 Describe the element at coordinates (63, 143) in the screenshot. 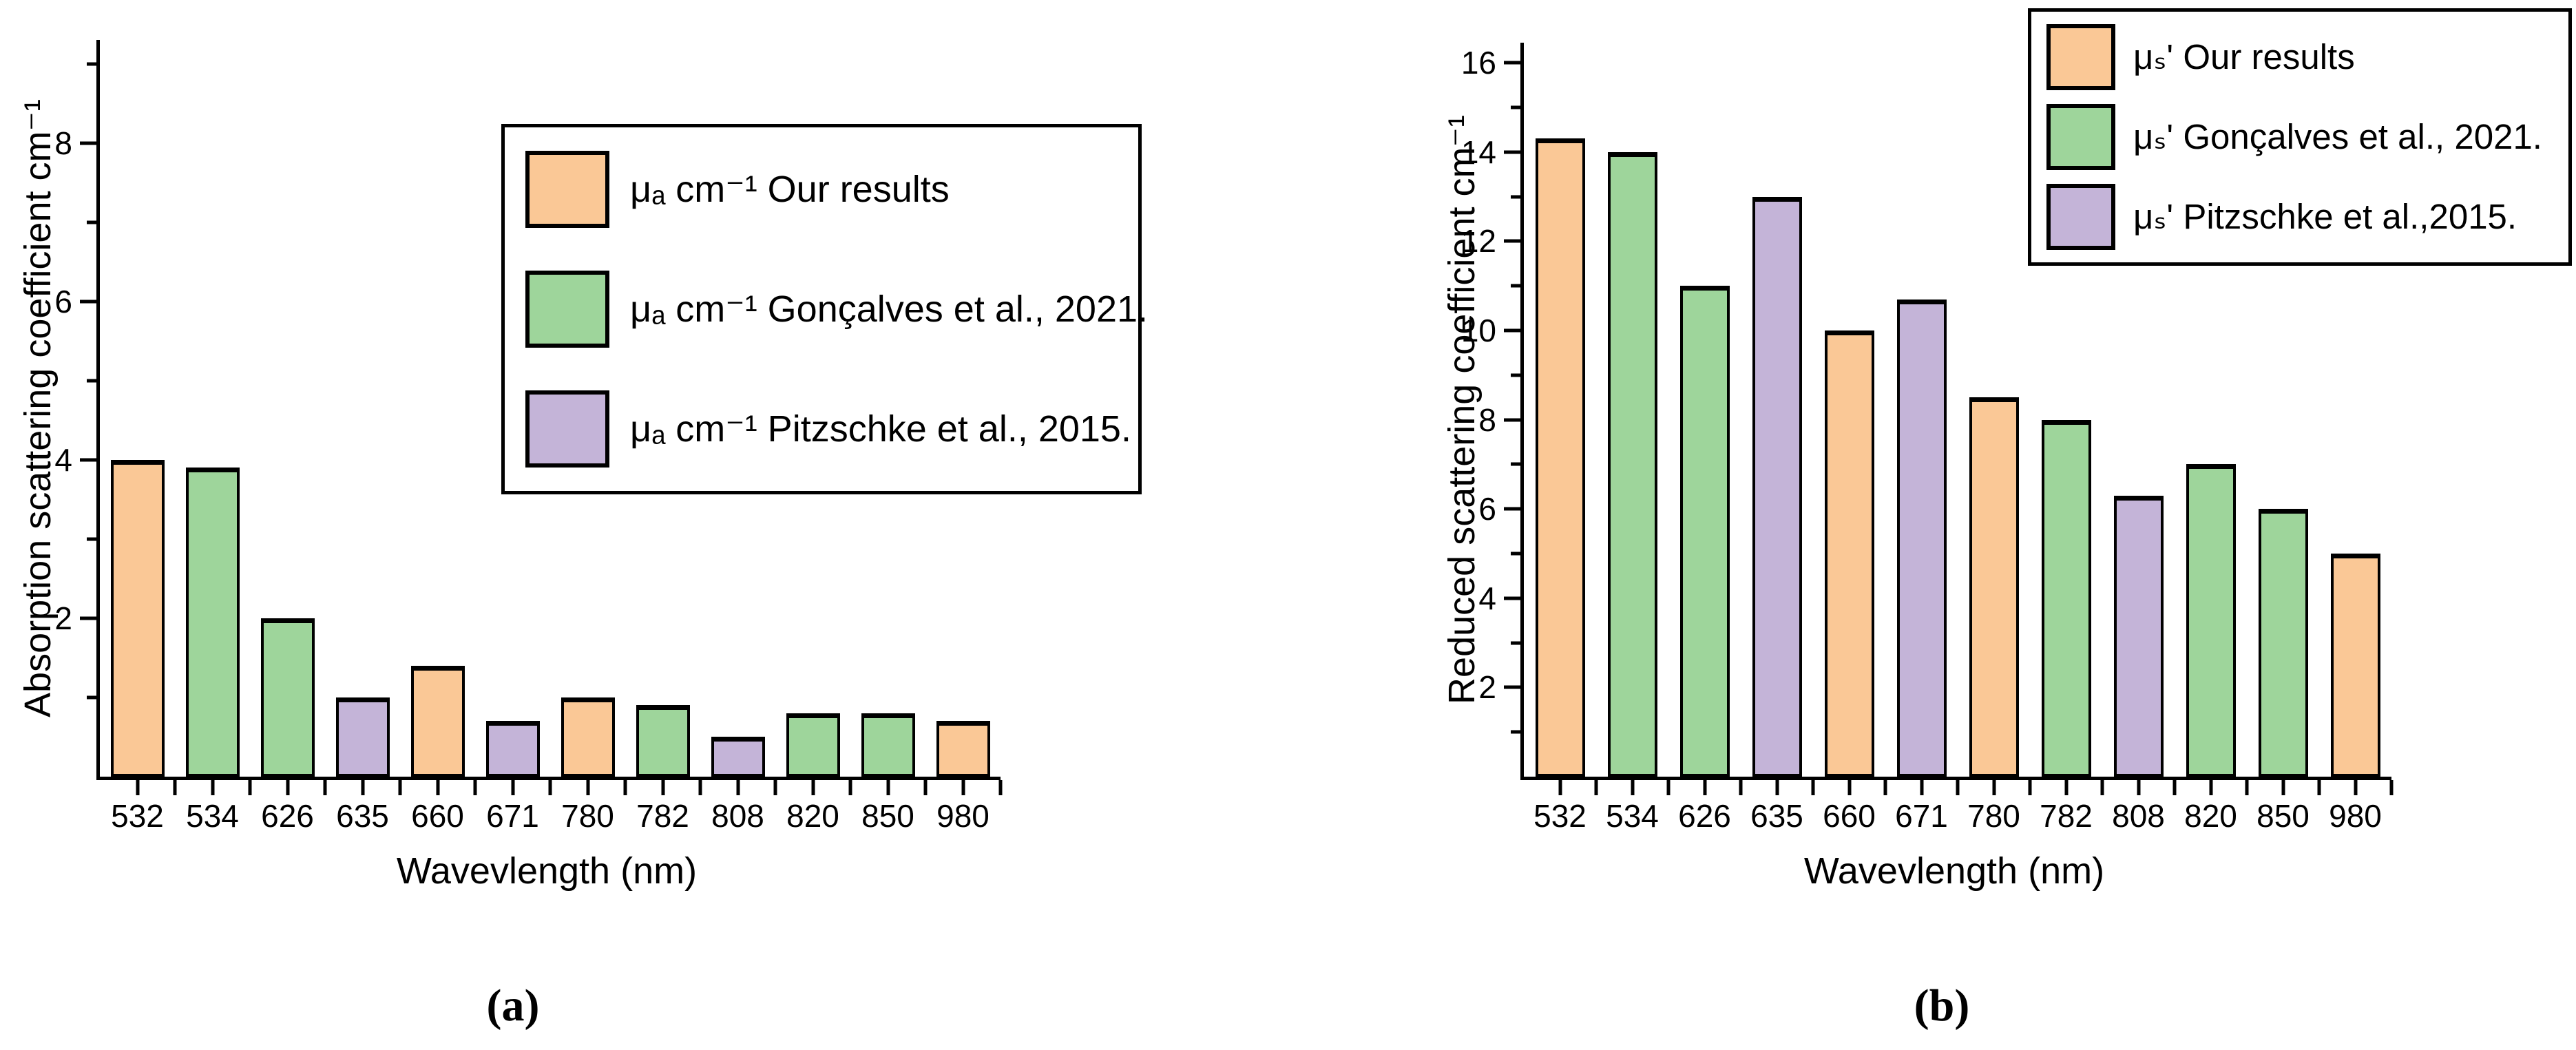

I see `y-tick-label: 8` at that location.